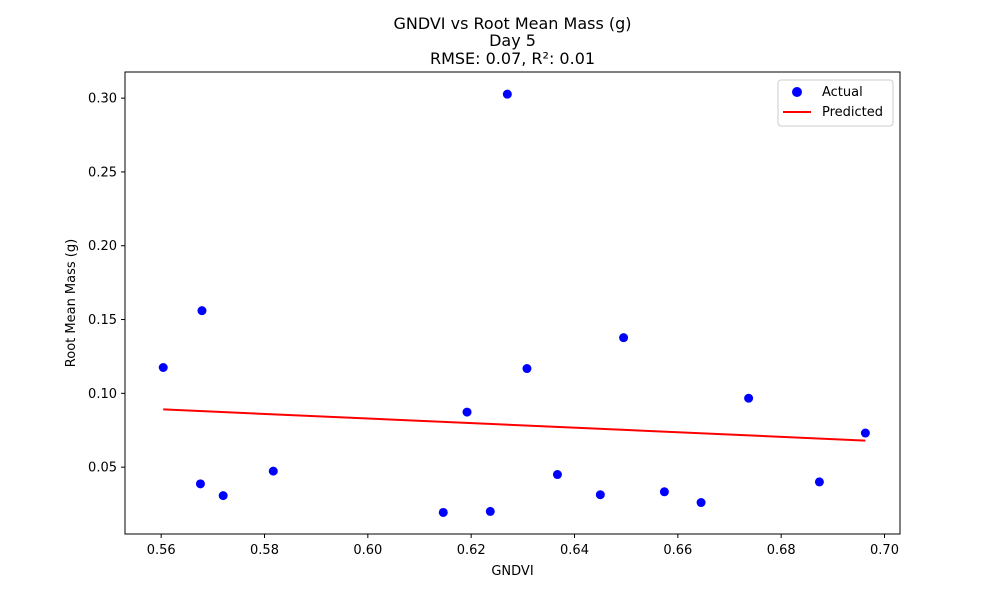 The width and height of the screenshot is (1000, 600). Describe the element at coordinates (367, 550) in the screenshot. I see `x-tick-label: 0.60` at that location.